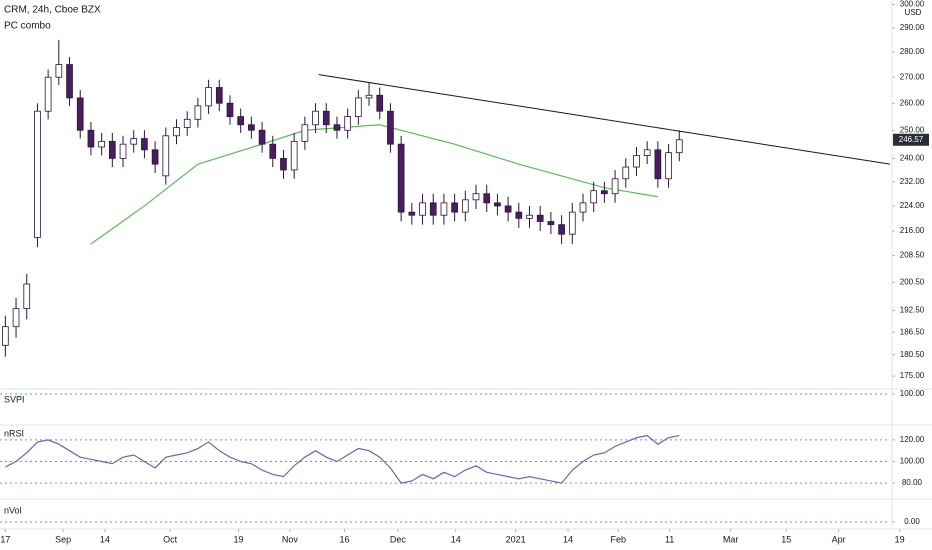 The image size is (932, 550). I want to click on x-tick-label: Nov, so click(290, 539).